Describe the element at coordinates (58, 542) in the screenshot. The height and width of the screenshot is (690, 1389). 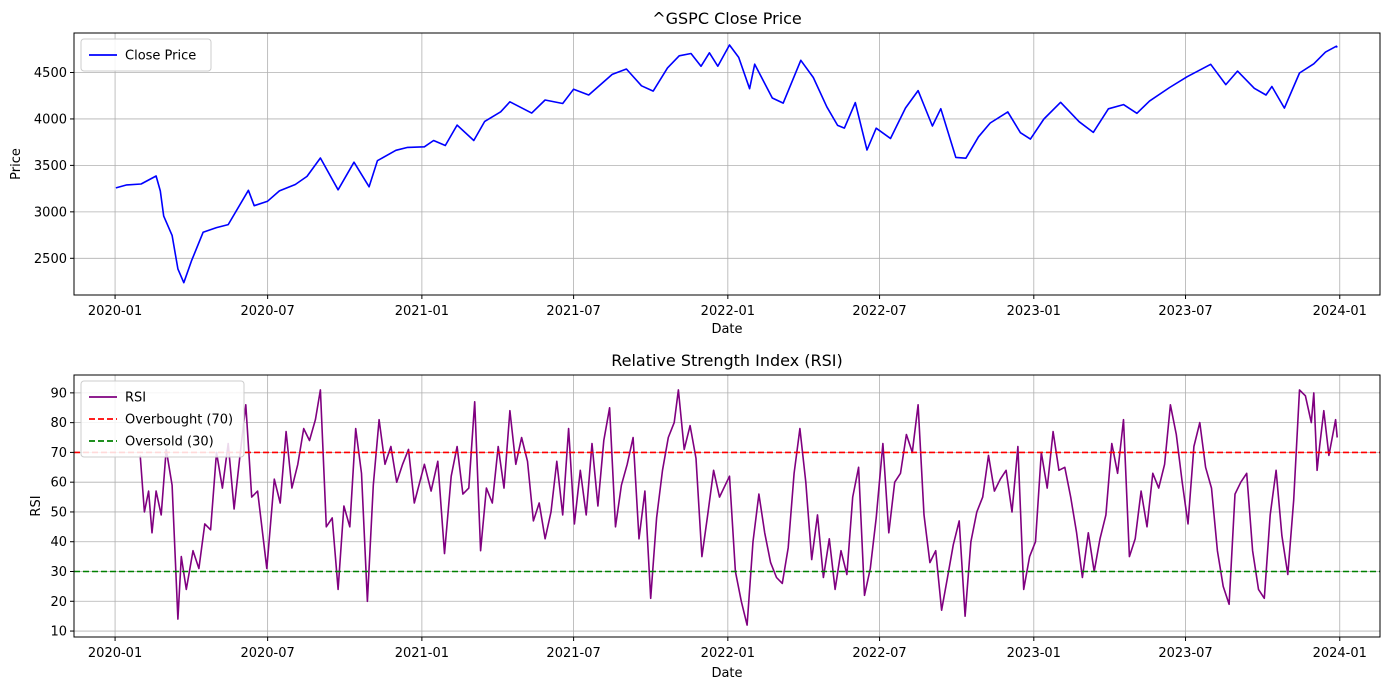
I see `y-tick-label: 40` at that location.